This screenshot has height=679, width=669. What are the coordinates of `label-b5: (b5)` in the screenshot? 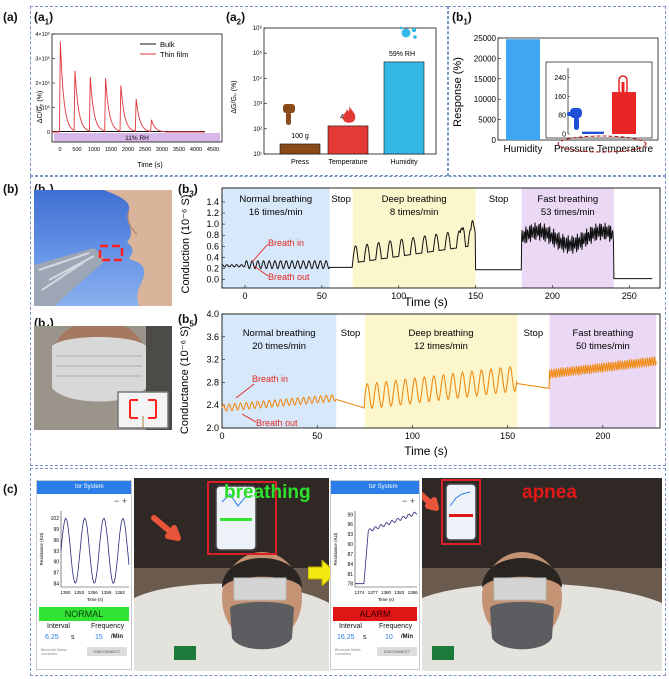 It's located at (188, 320).